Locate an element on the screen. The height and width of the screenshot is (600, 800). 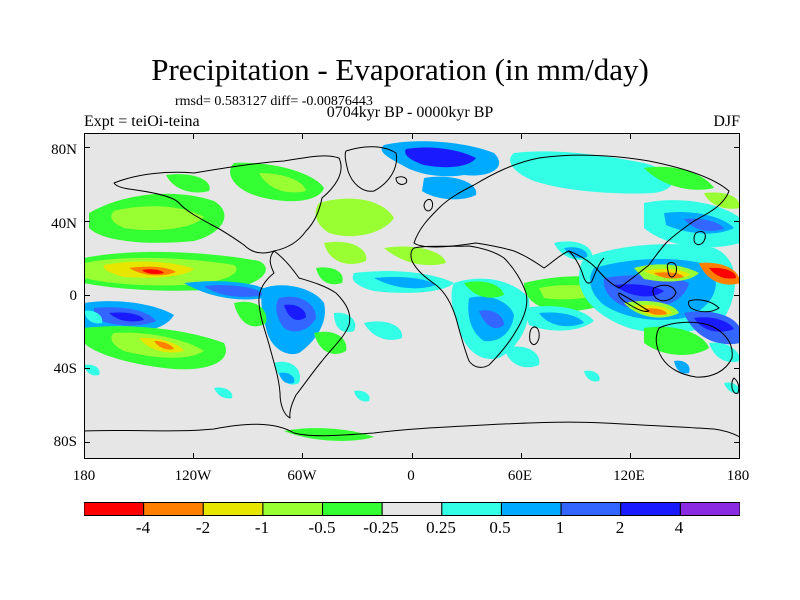
coastline-sumatra is located at coordinates (634, 302).